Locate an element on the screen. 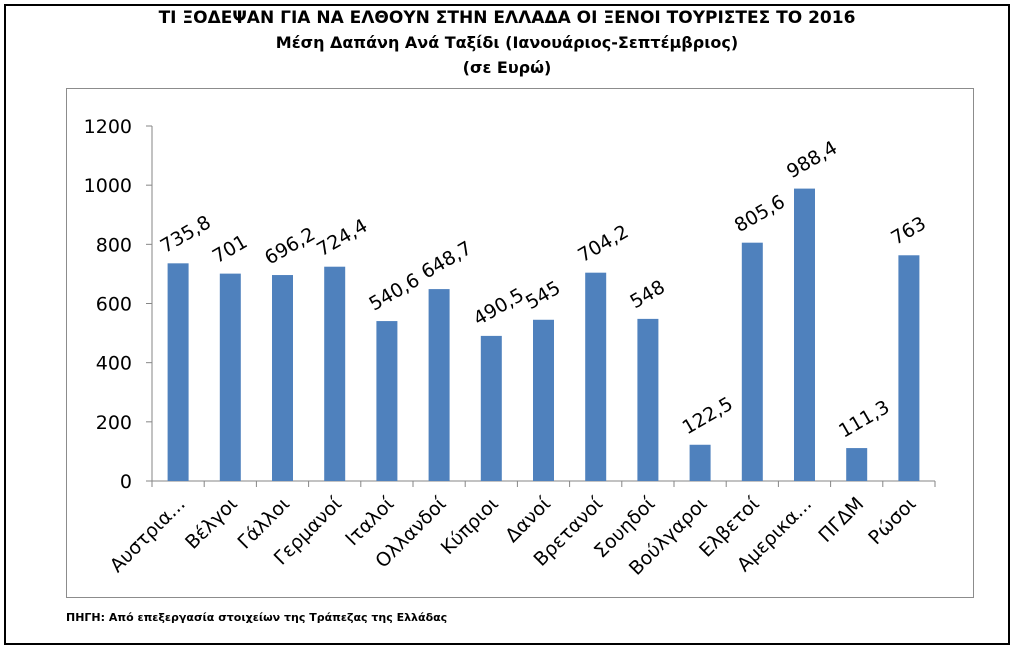  data-label: 122,5 is located at coordinates (708, 416).